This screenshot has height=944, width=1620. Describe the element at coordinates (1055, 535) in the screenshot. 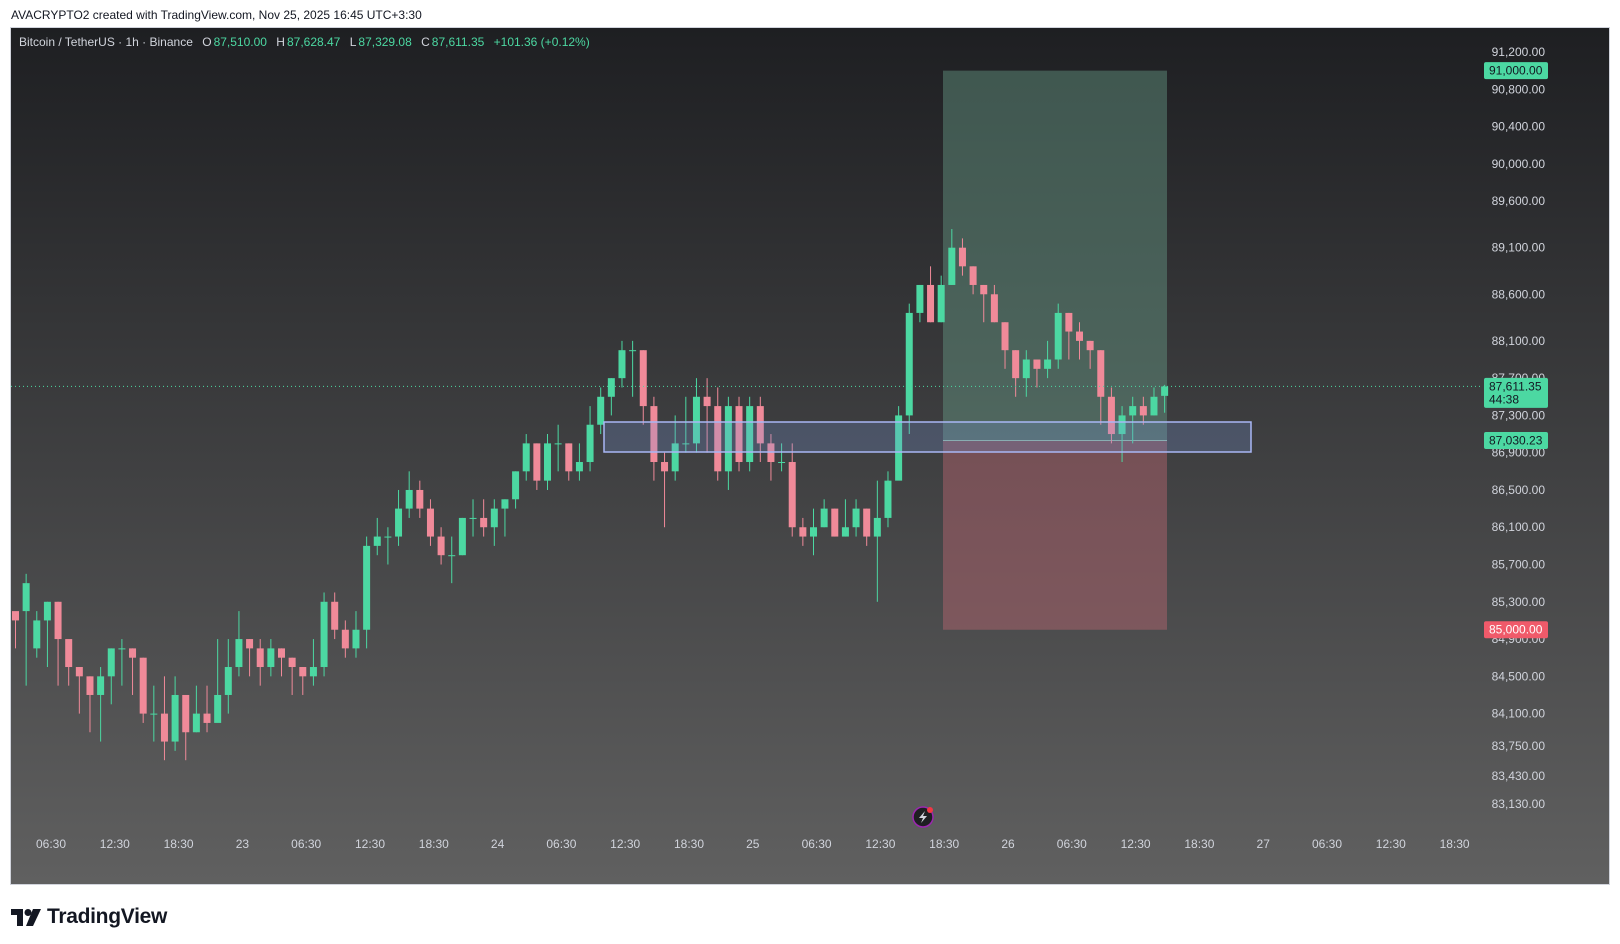

I see `stop-loss-zone` at that location.